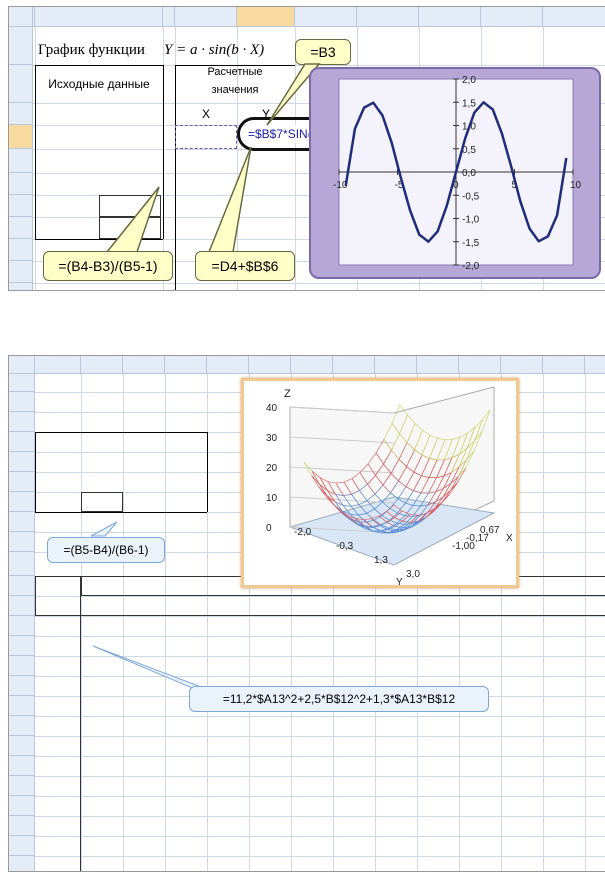 The width and height of the screenshot is (605, 873). Describe the element at coordinates (272, 408) in the screenshot. I see `z-tick-label: 40` at that location.